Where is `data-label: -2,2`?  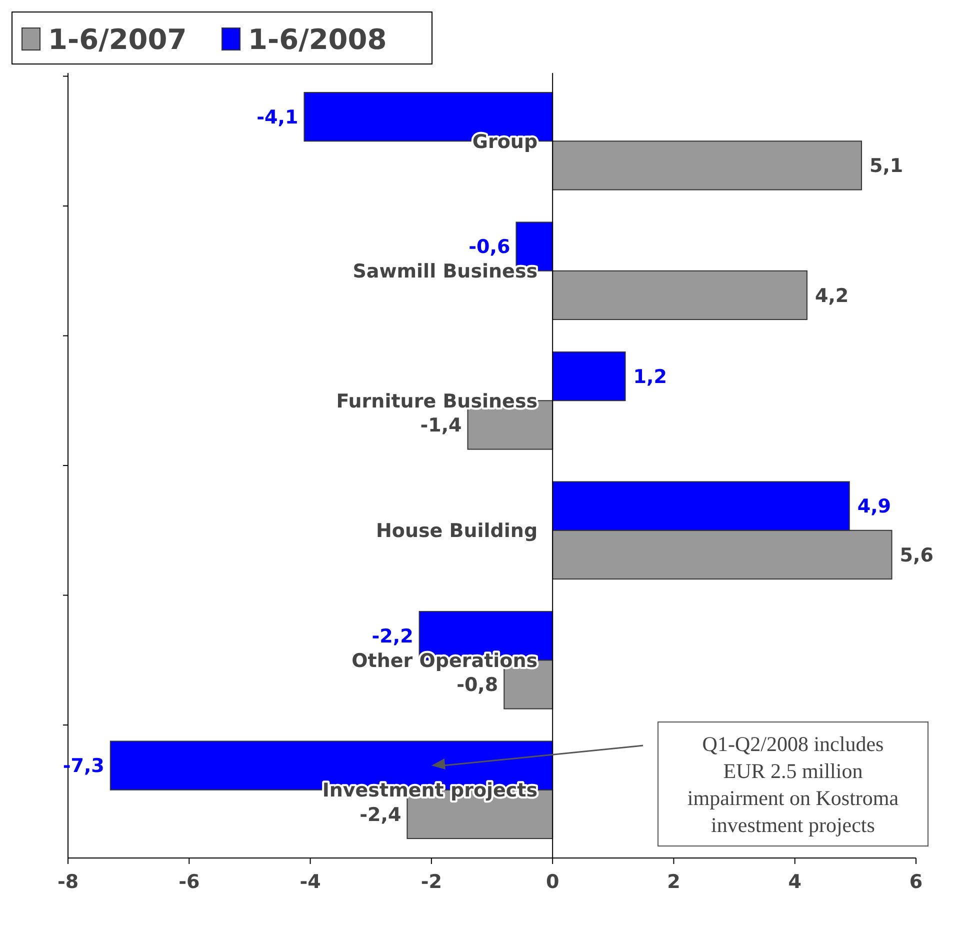
data-label: -2,2 is located at coordinates (393, 636).